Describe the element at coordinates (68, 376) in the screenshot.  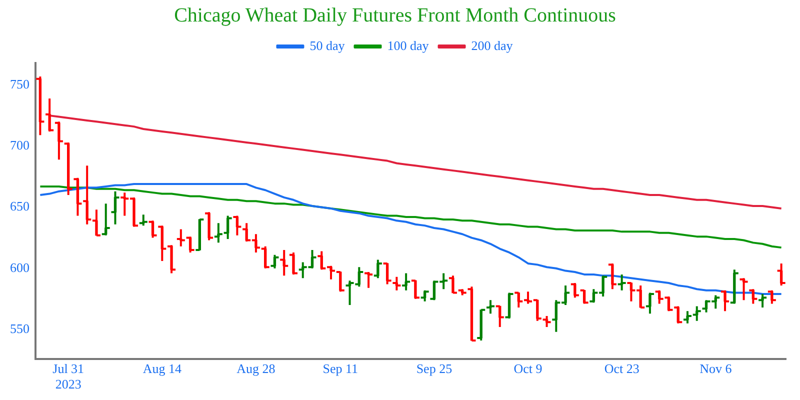
I see `x-tick-label: Jul 31 2023` at that location.